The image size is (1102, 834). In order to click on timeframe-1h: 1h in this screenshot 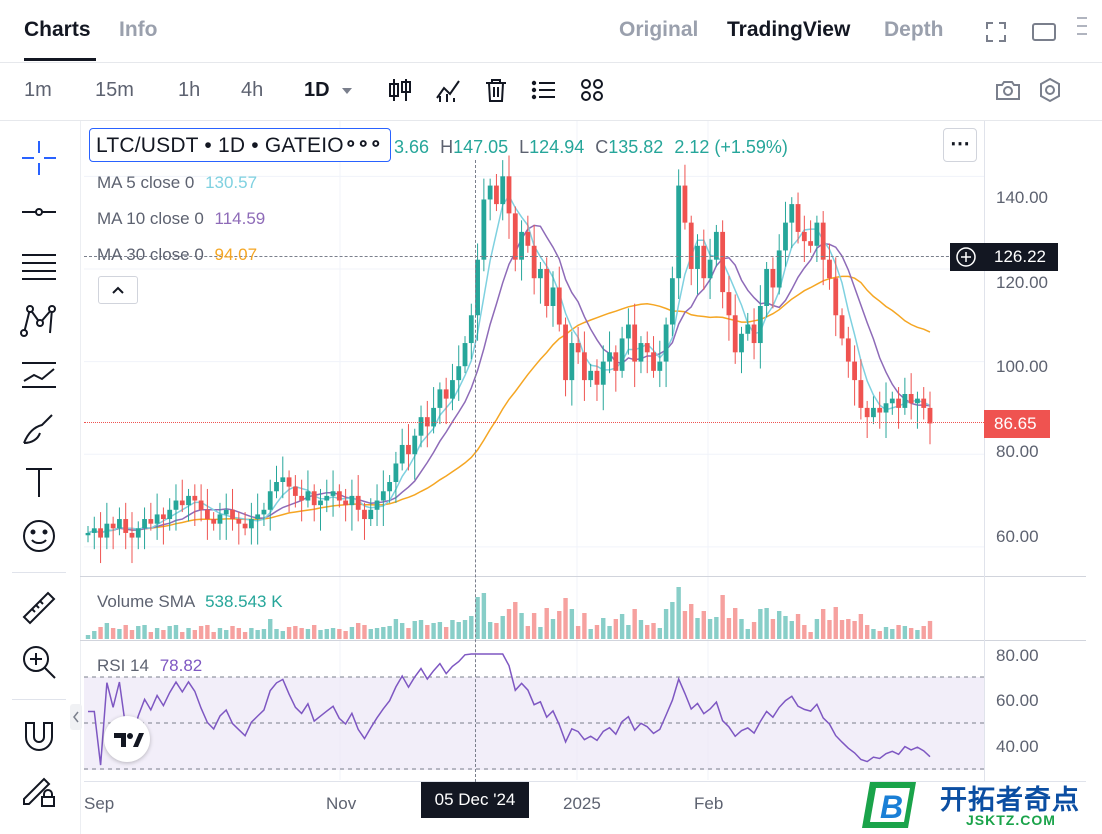, I will do `click(189, 90)`.